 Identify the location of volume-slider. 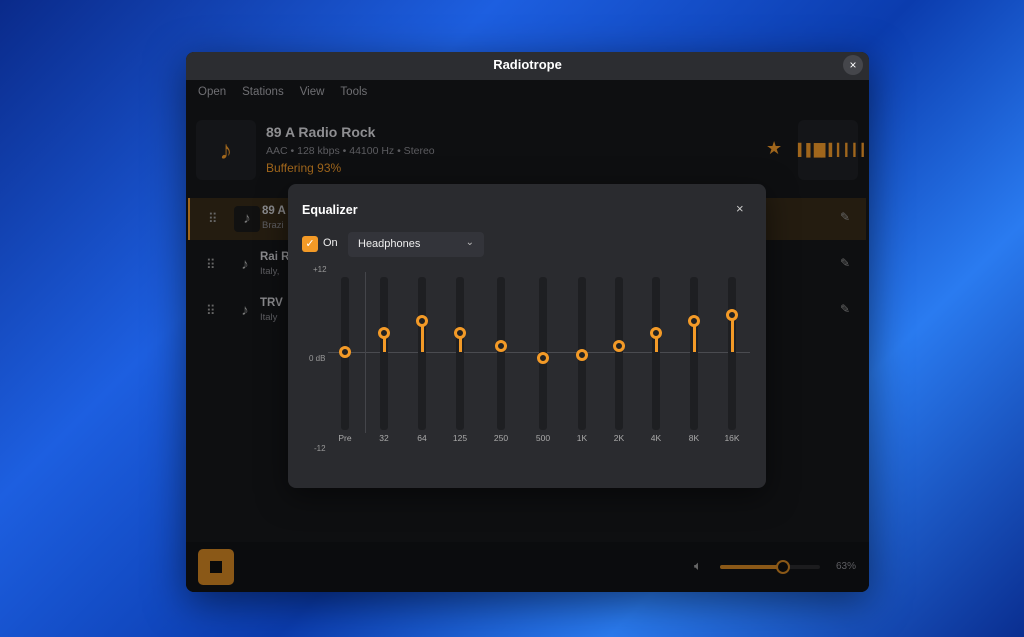
(770, 567).